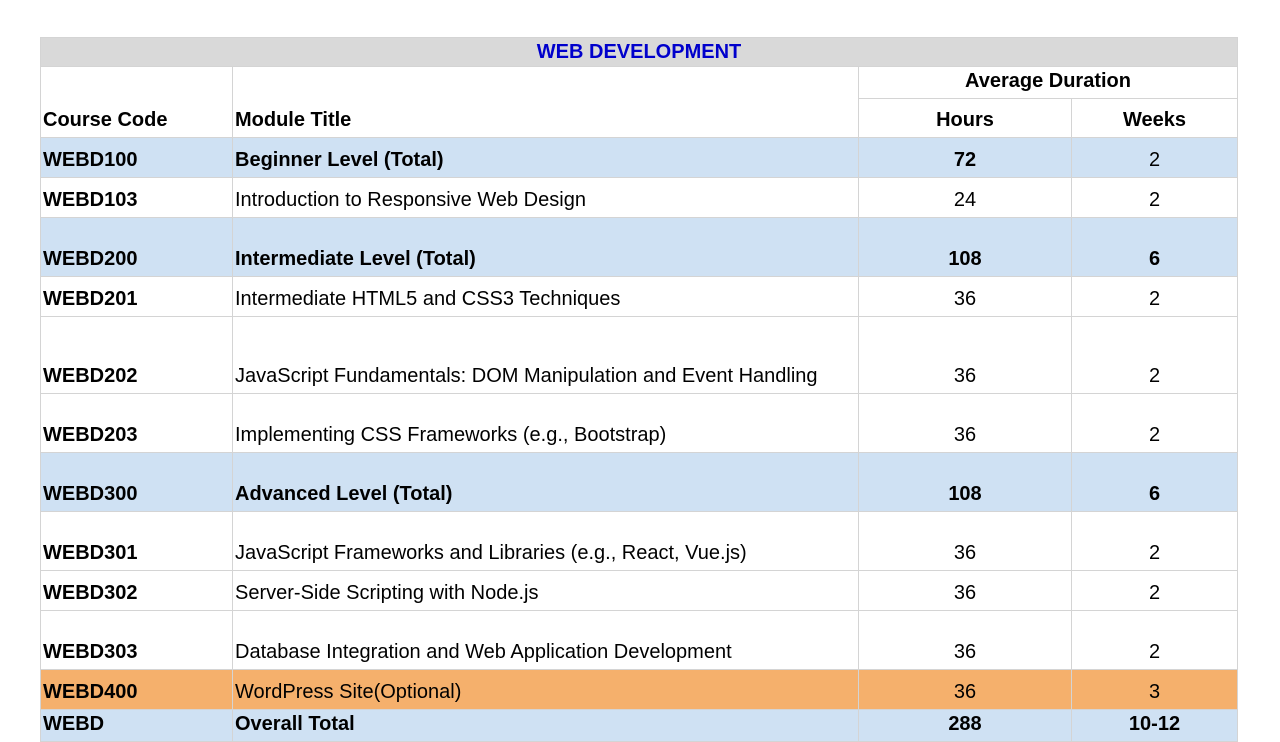 The width and height of the screenshot is (1280, 742). I want to click on header-hours: Hours, so click(965, 118).